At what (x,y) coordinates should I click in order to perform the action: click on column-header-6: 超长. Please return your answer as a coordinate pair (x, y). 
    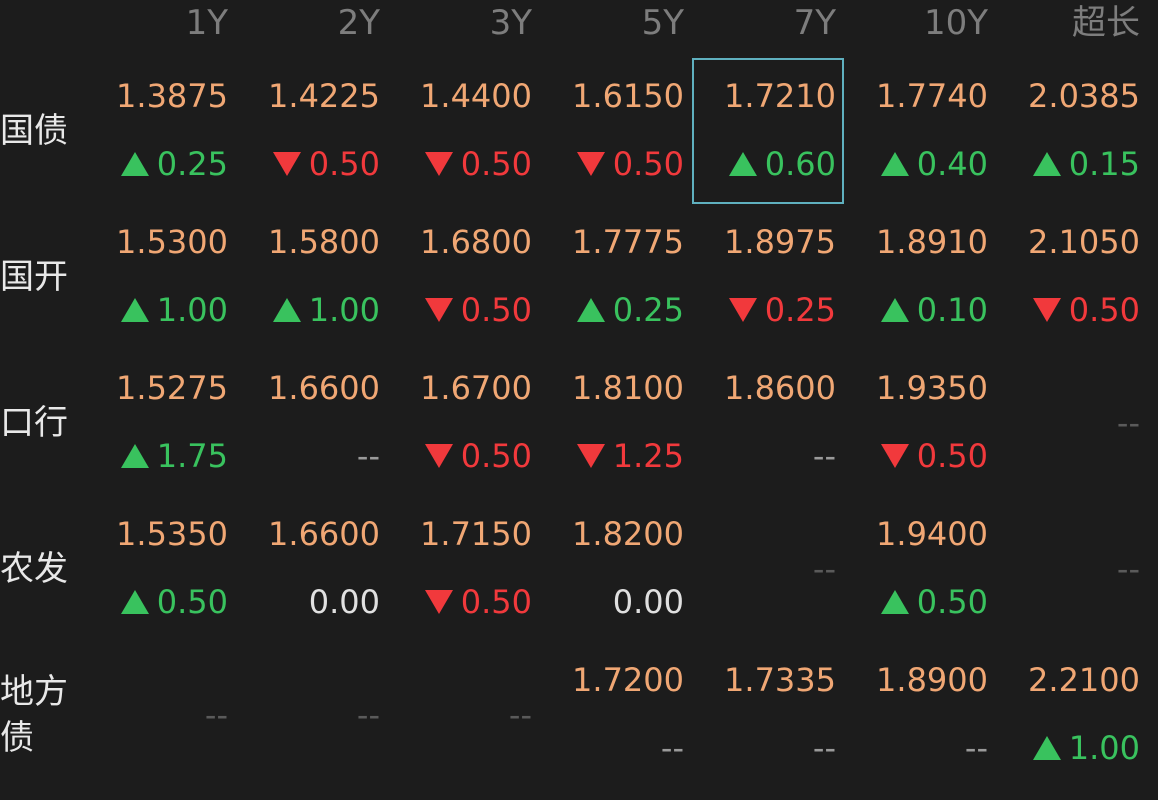
    Looking at the image, I should click on (1106, 23).